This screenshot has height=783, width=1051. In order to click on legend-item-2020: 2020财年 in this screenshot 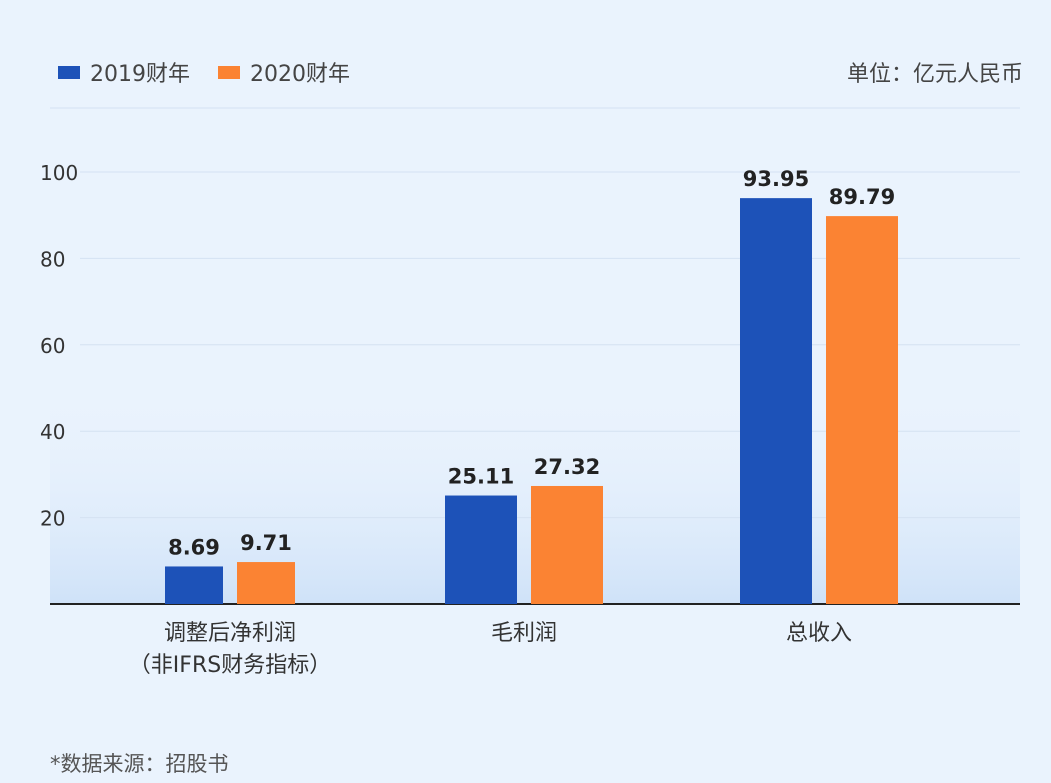, I will do `click(284, 72)`.